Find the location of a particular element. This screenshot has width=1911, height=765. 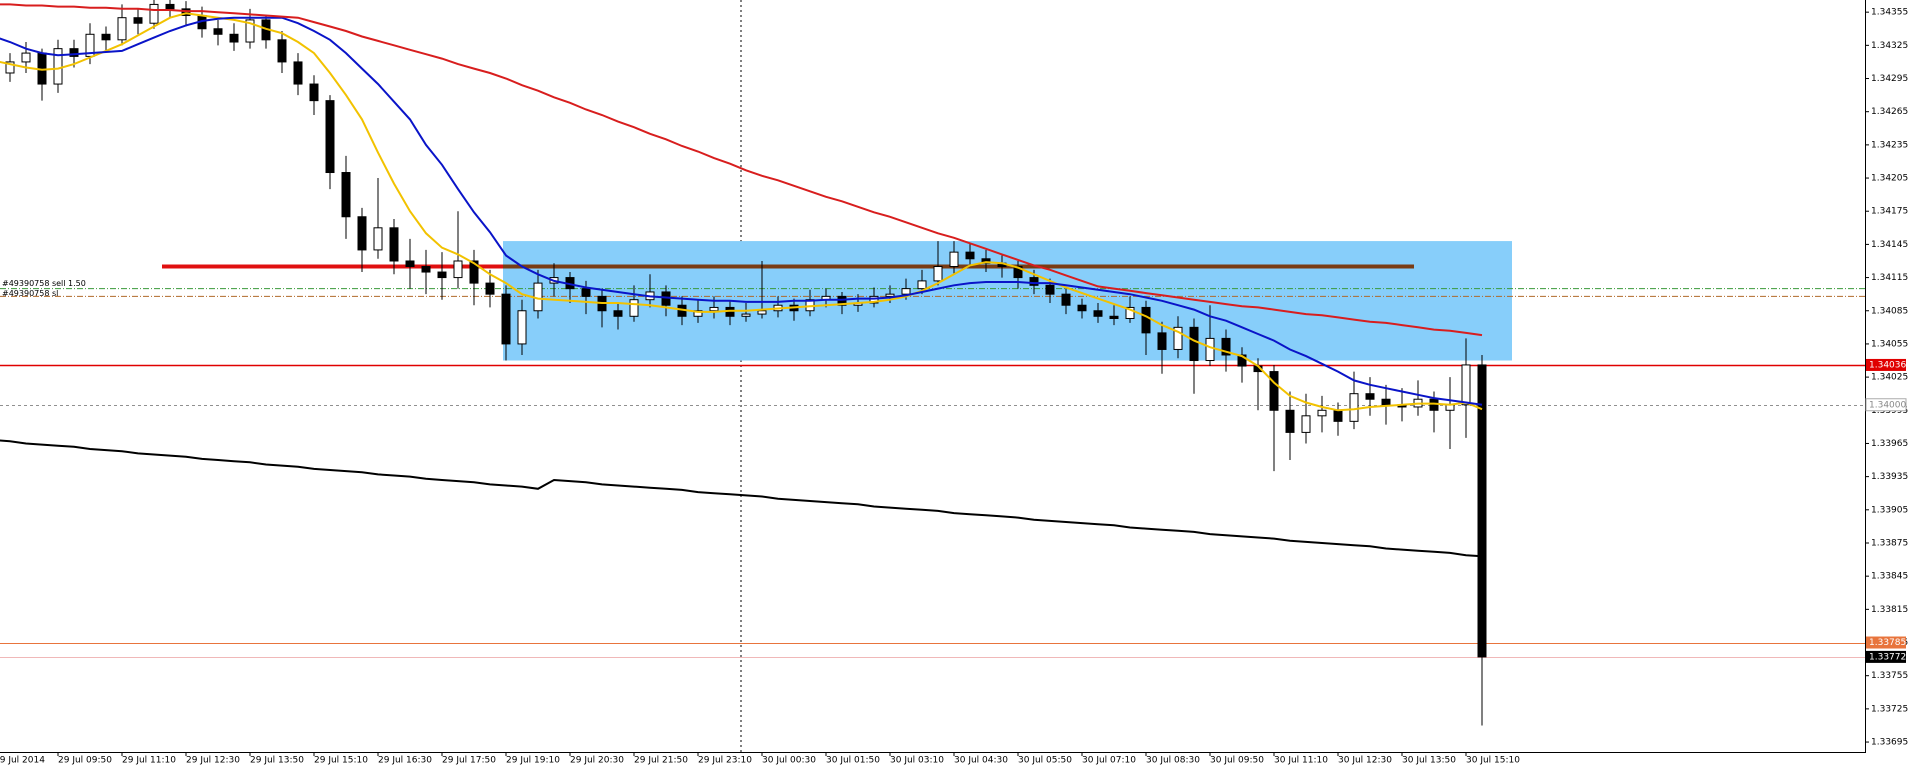

x-tick-label: 29 Jul 12:30 is located at coordinates (213, 760).